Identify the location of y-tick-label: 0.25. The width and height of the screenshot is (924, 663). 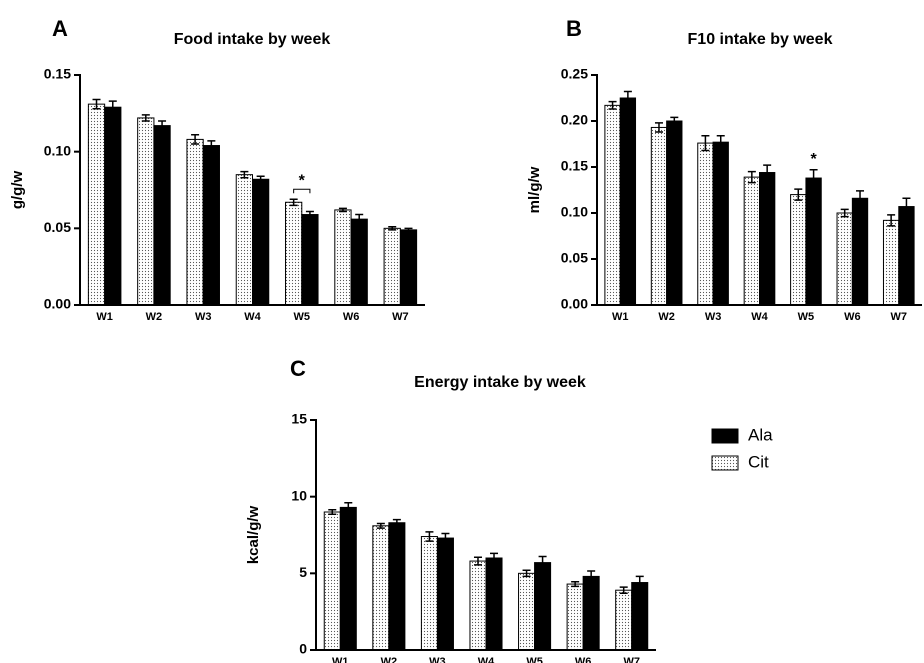
(574, 74).